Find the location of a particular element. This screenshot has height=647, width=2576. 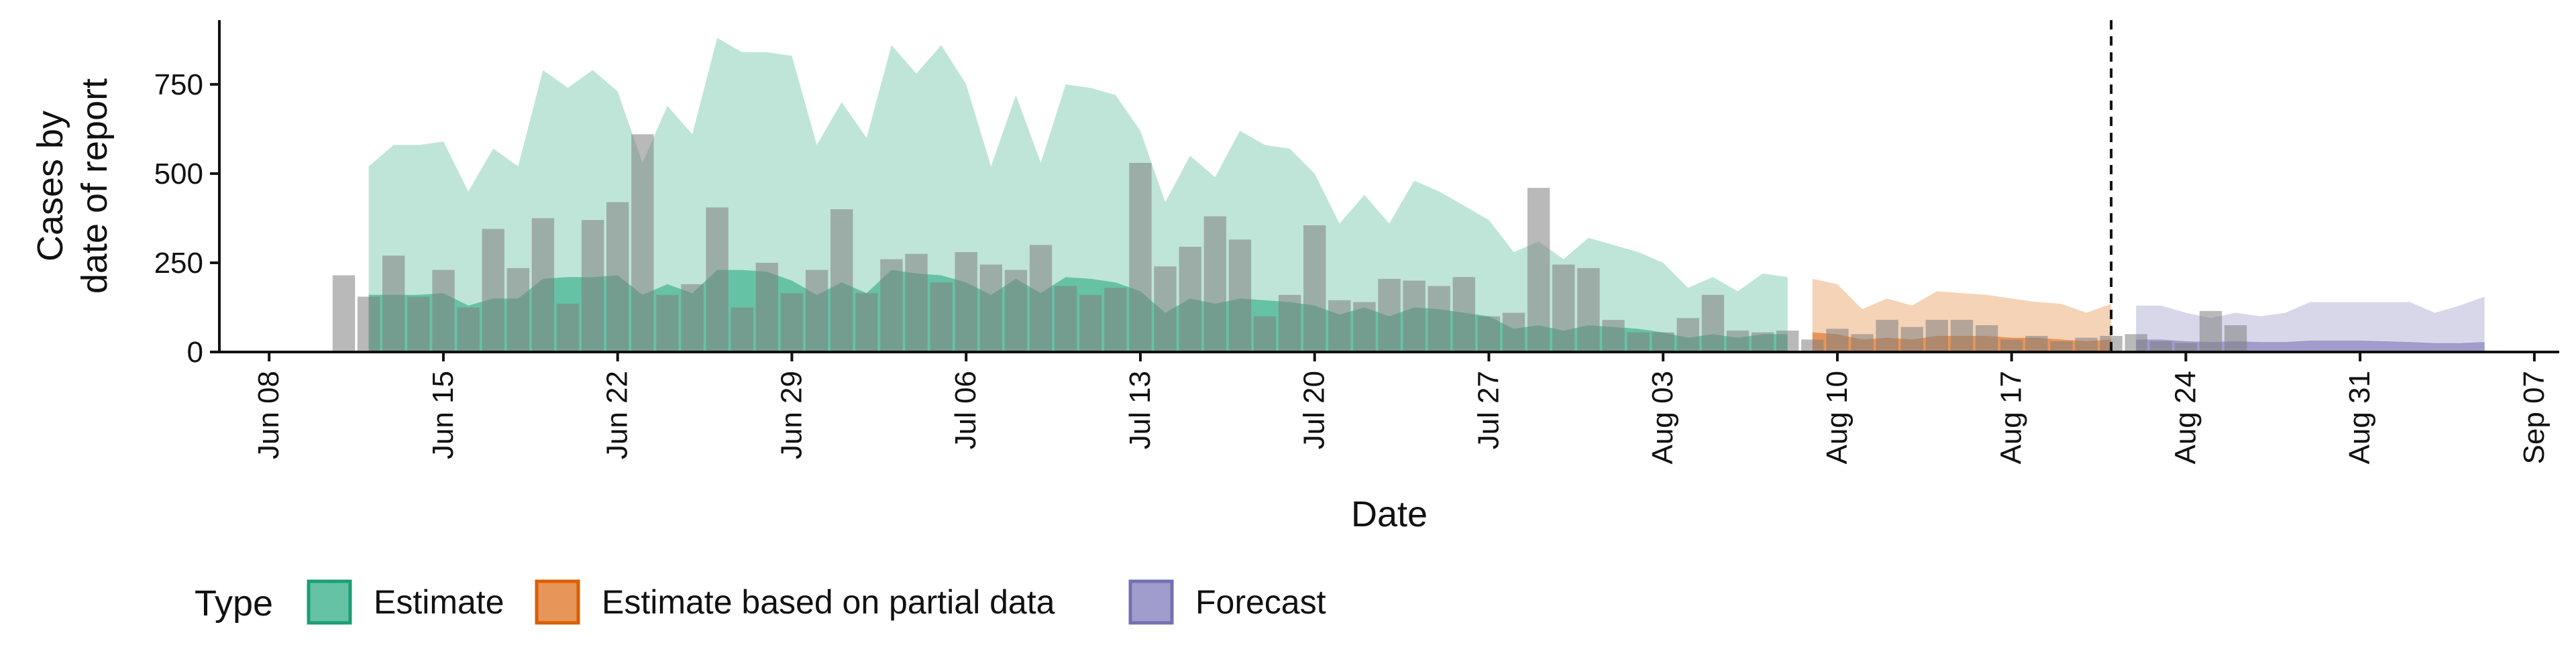

y-axis-title: Cases by date of report is located at coordinates (72, 186).